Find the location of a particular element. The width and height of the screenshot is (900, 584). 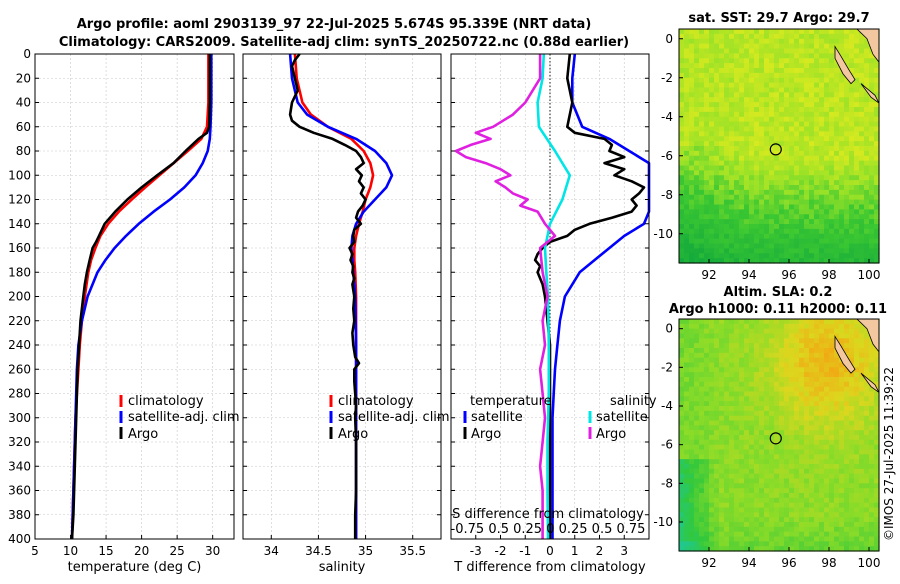

legend-label-sal-argo: Argo is located at coordinates (611, 434).